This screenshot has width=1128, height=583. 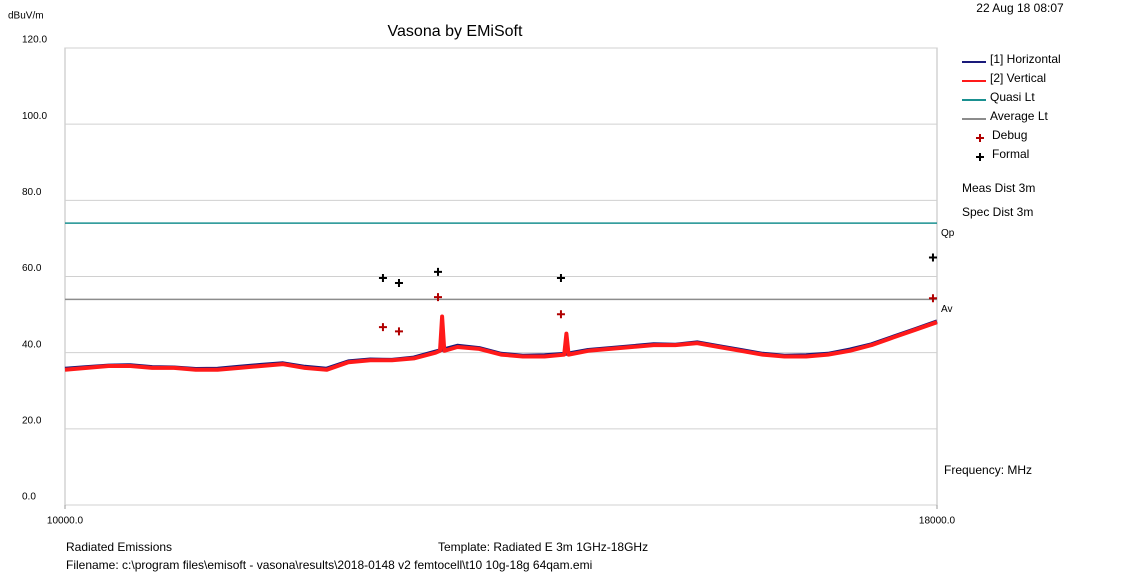 What do you see at coordinates (1009, 135) in the screenshot?
I see `legend-label: Debug` at bounding box center [1009, 135].